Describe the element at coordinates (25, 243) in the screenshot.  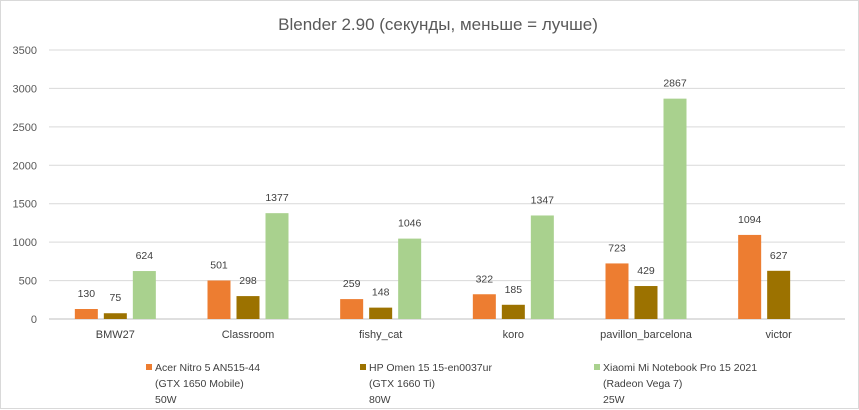
I see `y-tick-label: 1000` at that location.